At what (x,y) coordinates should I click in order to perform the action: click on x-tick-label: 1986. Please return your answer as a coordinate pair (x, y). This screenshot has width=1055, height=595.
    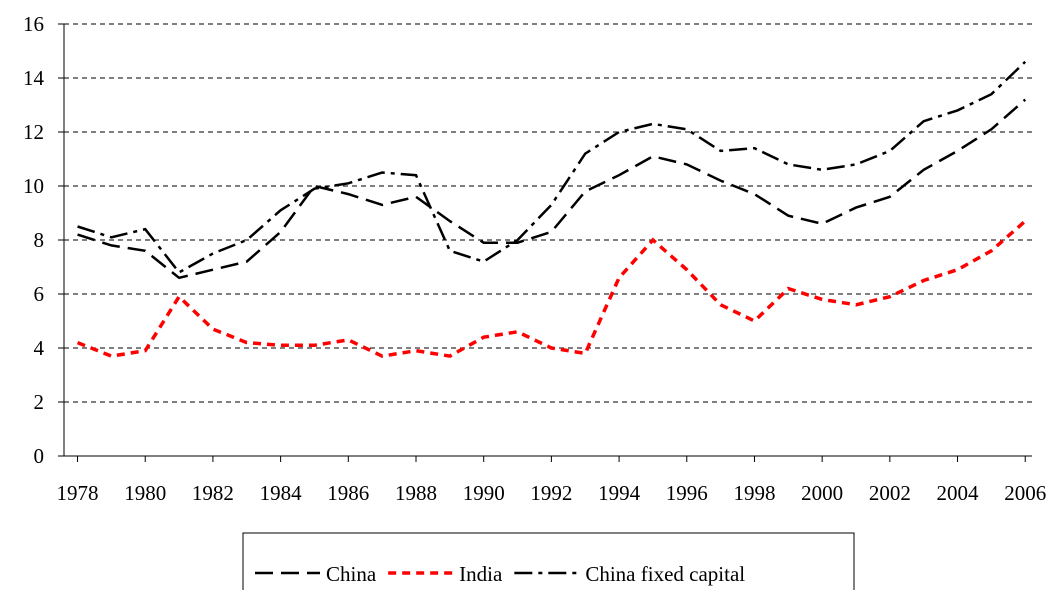
    Looking at the image, I should click on (348, 493).